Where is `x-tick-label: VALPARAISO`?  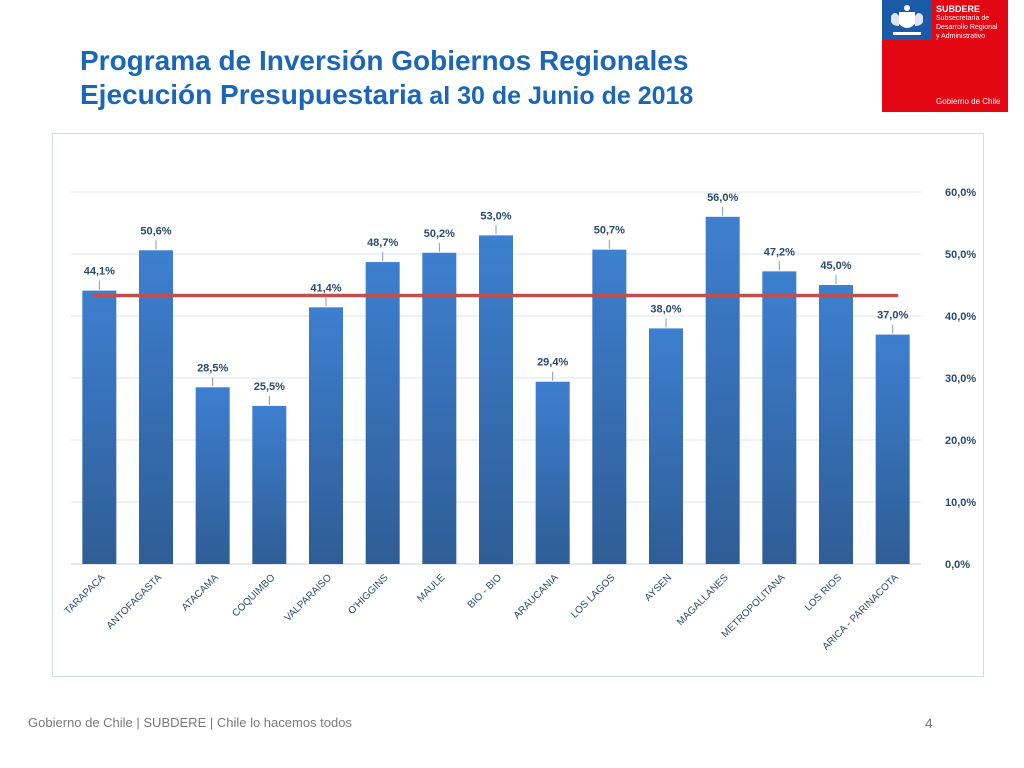
x-tick-label: VALPARAISO is located at coordinates (309, 598).